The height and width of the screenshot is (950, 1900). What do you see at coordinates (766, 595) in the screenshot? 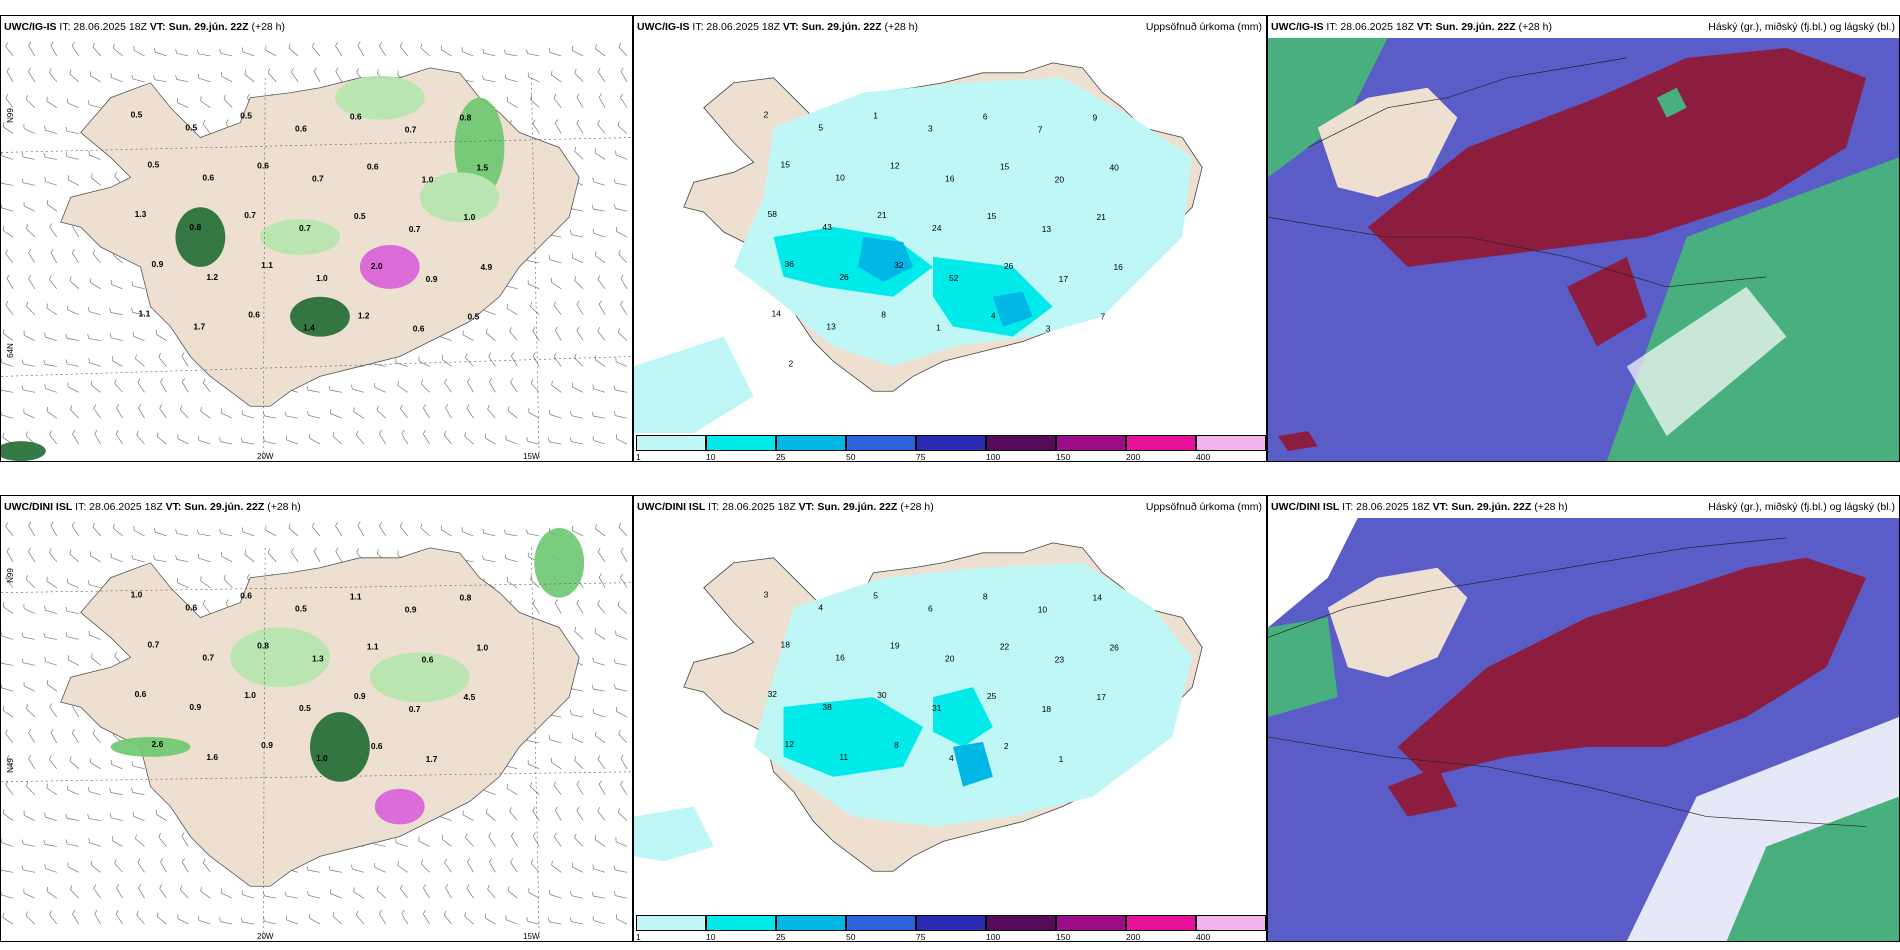
I see `precip-value-label: 3` at bounding box center [766, 595].